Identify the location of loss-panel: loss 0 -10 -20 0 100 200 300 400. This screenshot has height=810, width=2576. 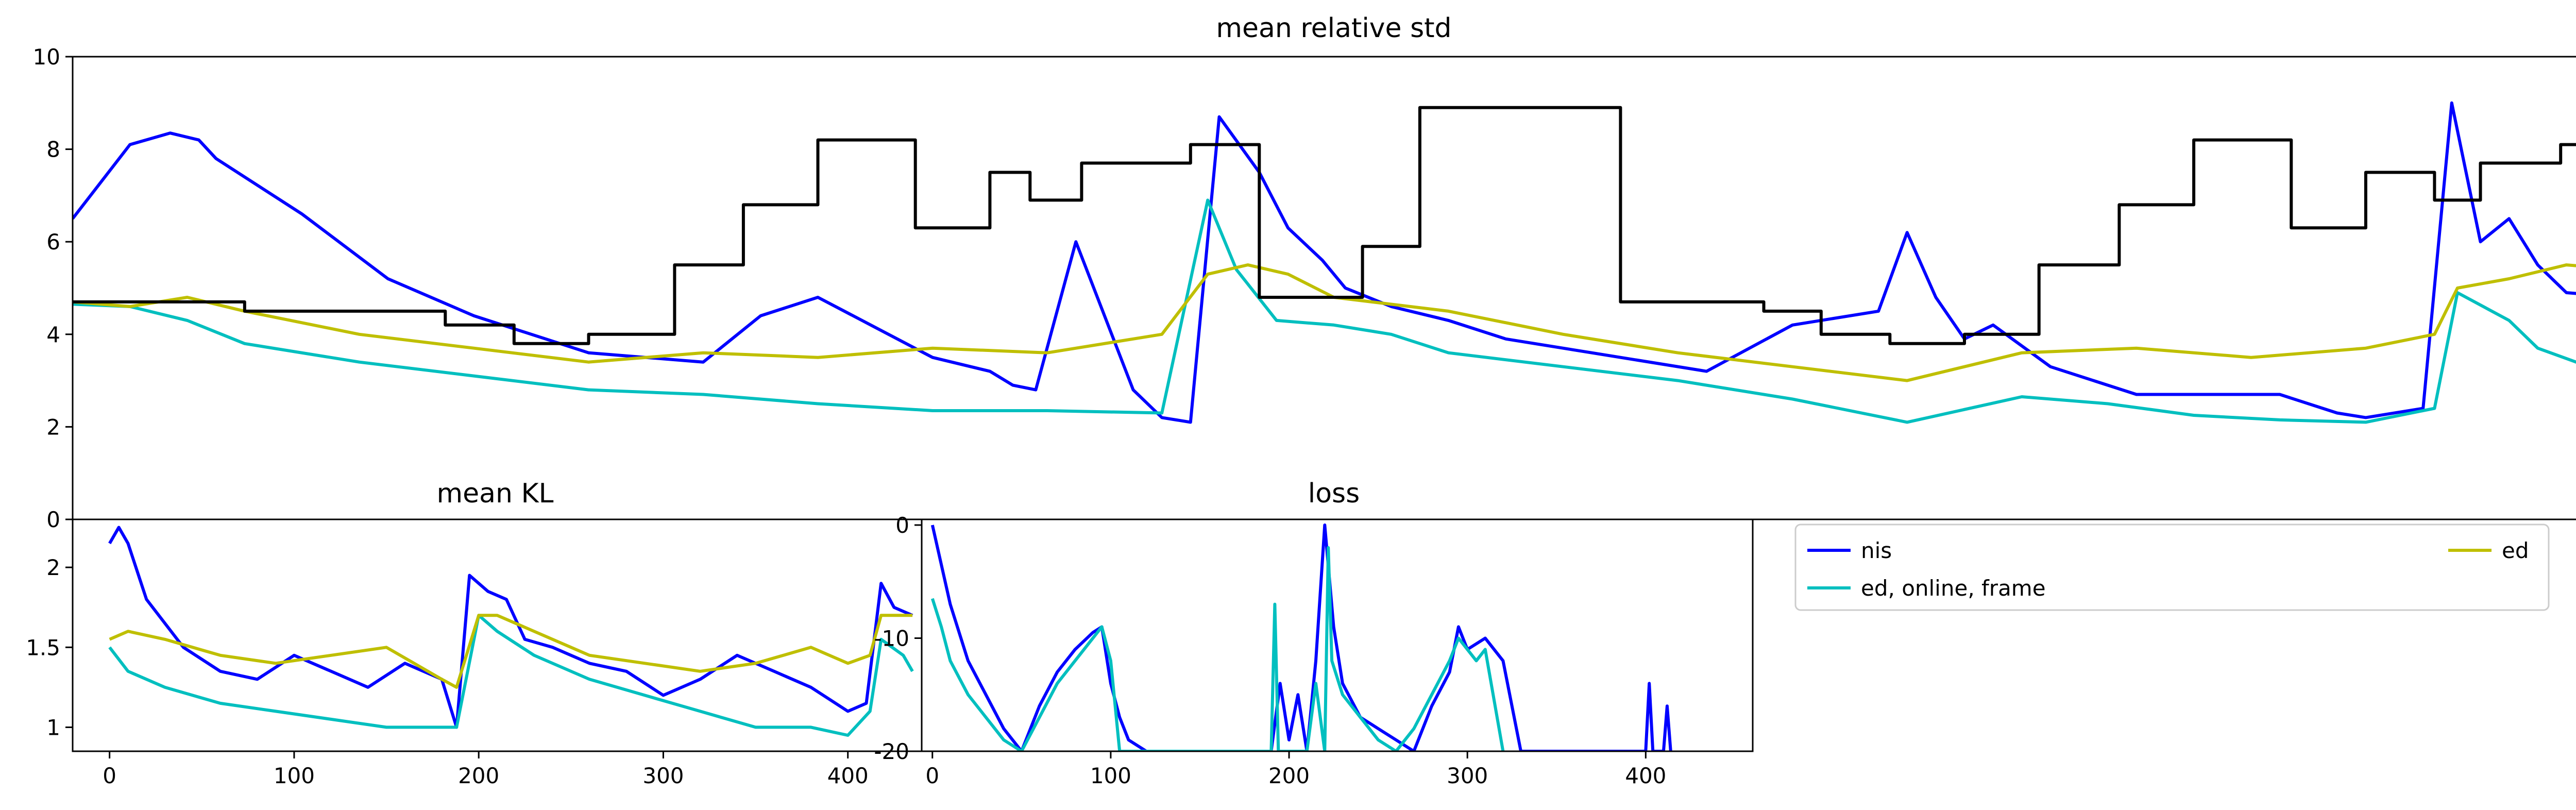
(1314, 633).